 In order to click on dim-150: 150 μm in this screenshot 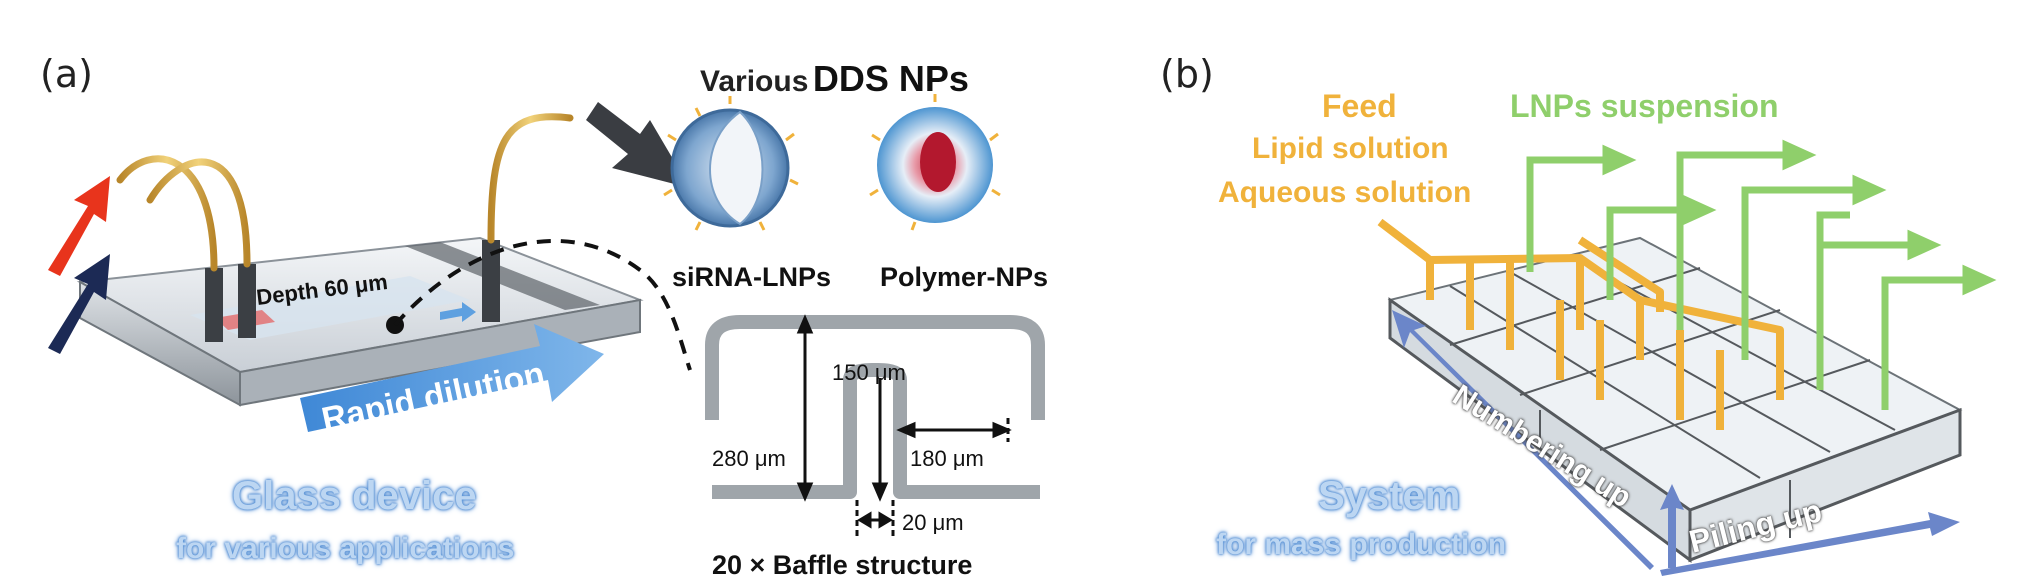, I will do `click(869, 372)`.